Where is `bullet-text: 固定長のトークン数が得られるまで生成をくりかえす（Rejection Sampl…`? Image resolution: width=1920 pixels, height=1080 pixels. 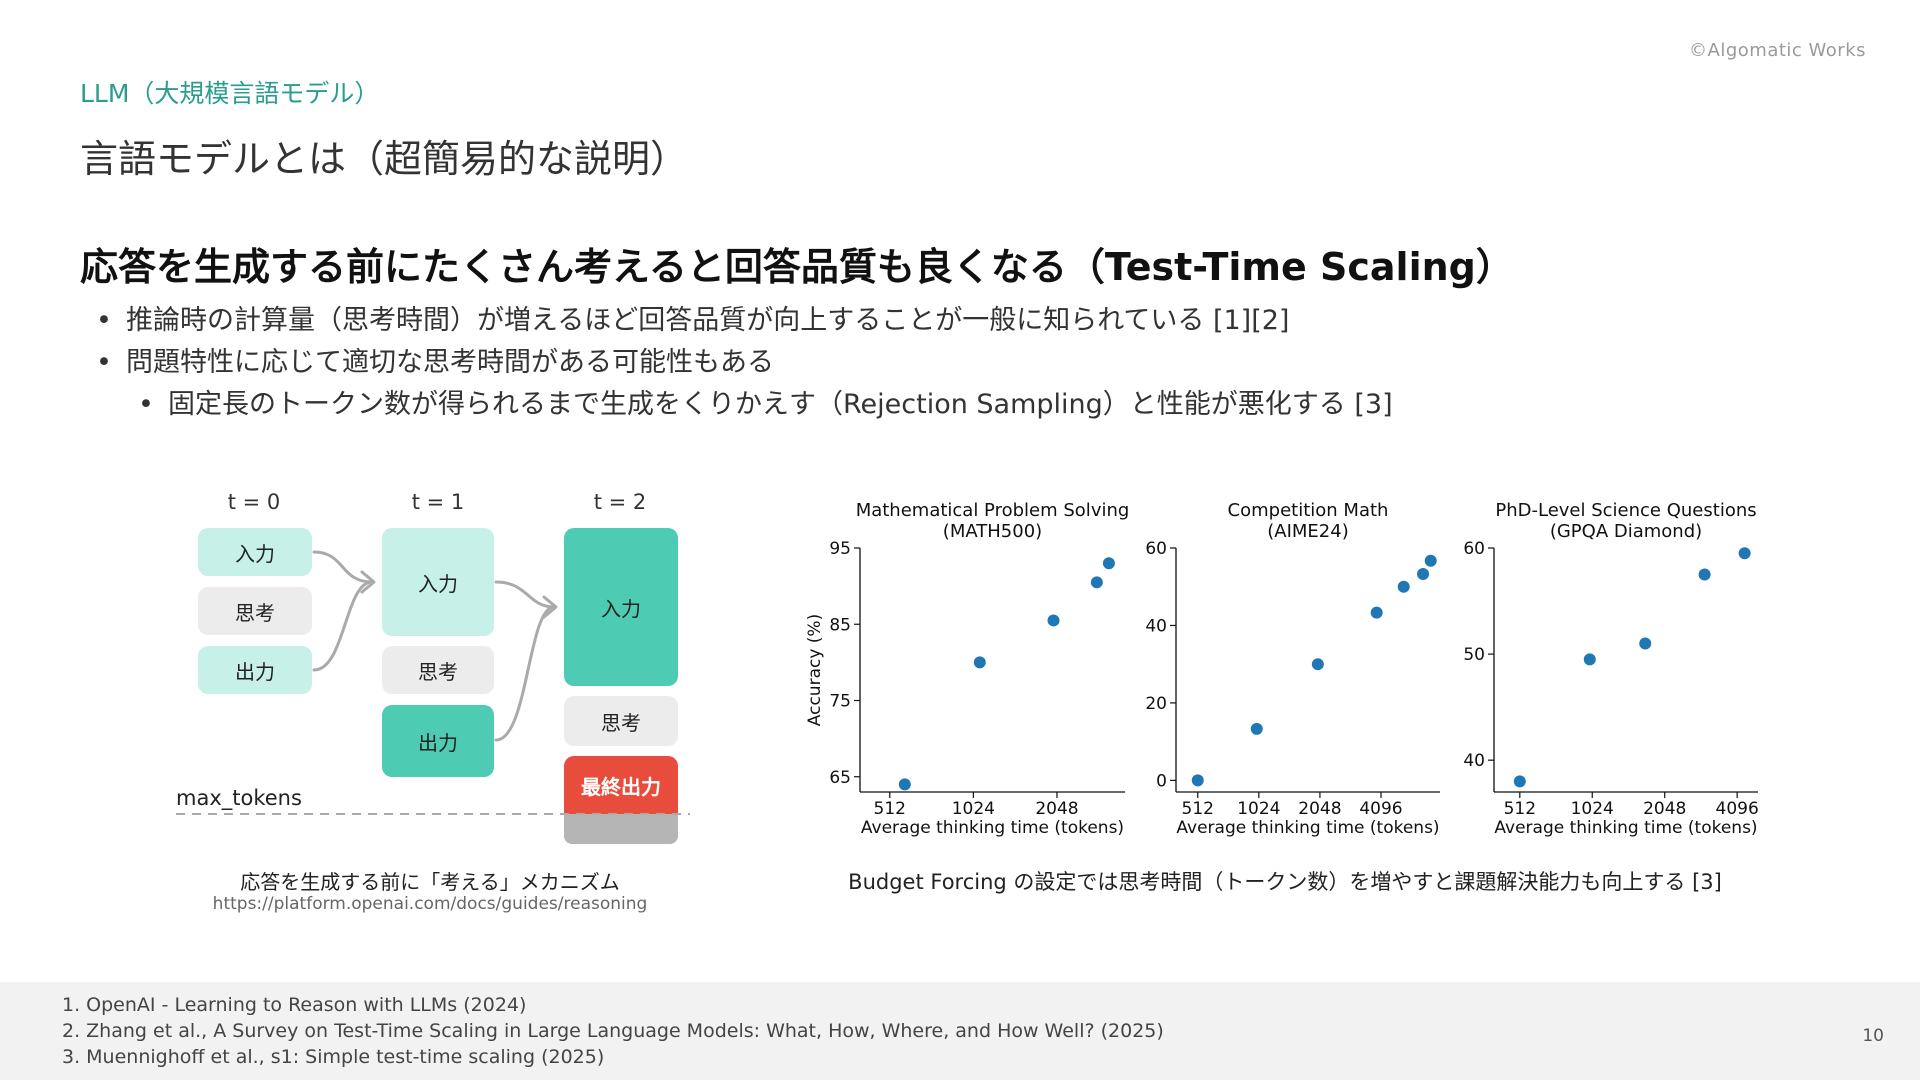 bullet-text: 固定長のトークン数が得られるまで生成をくりかえす（Rejection Sampl… is located at coordinates (780, 404).